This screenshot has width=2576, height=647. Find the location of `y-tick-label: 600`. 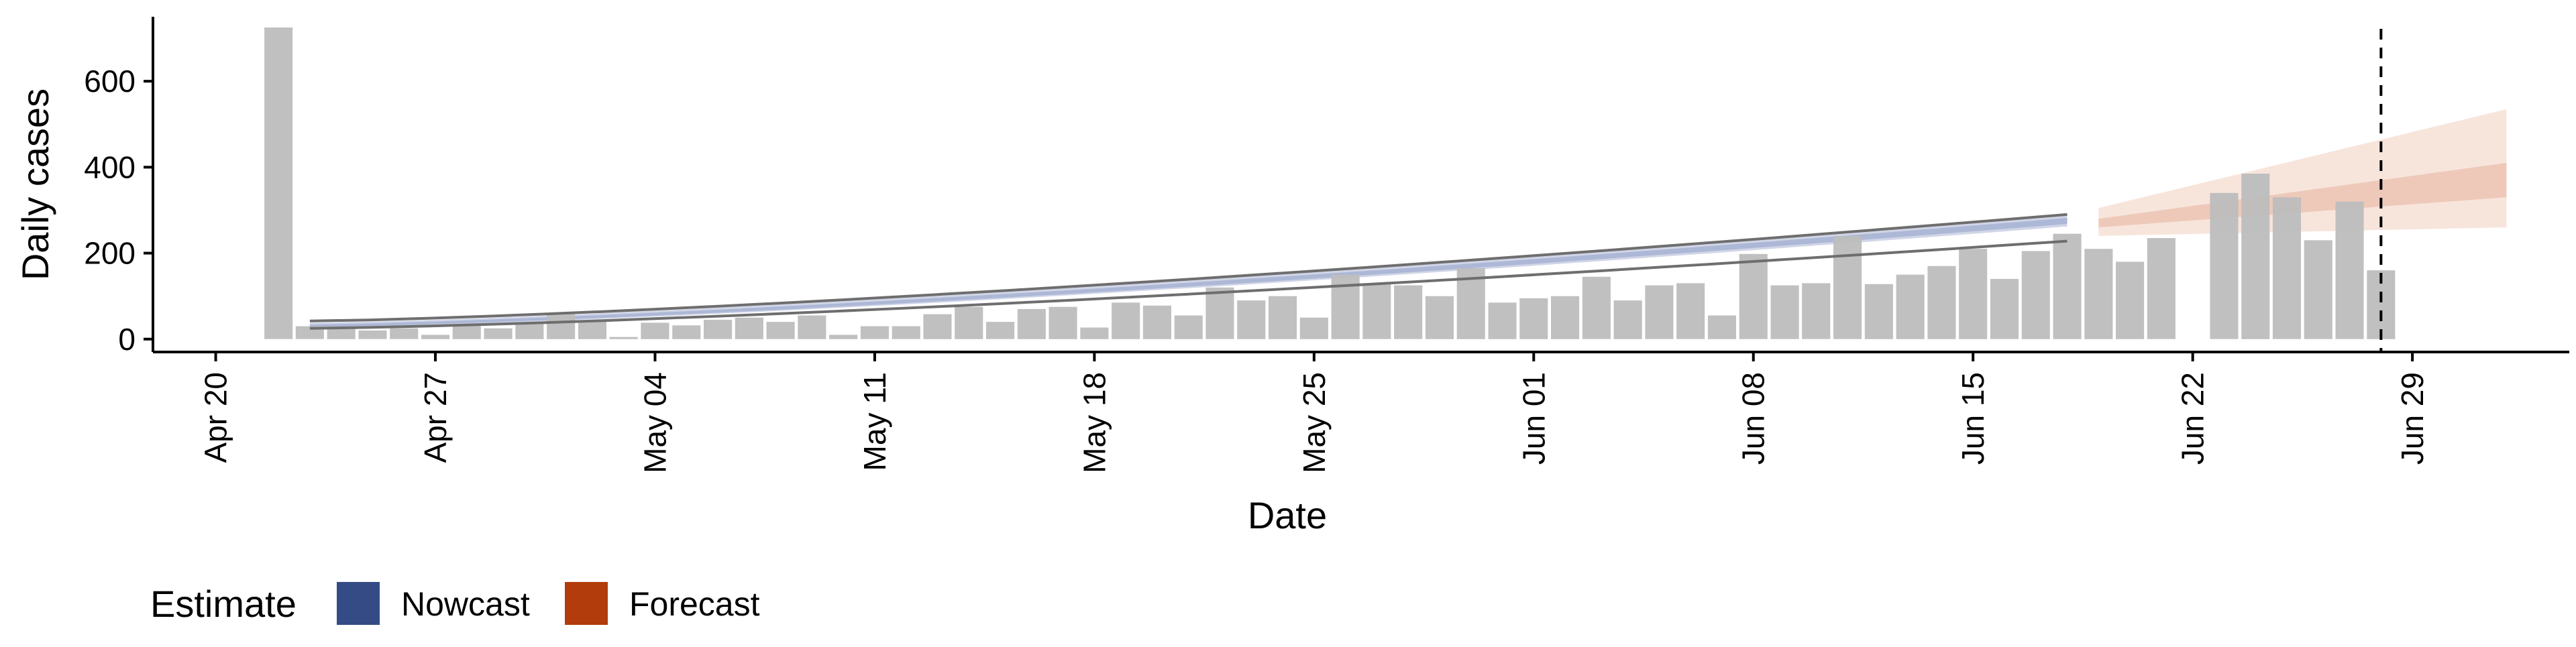

y-tick-label: 600 is located at coordinates (110, 82).